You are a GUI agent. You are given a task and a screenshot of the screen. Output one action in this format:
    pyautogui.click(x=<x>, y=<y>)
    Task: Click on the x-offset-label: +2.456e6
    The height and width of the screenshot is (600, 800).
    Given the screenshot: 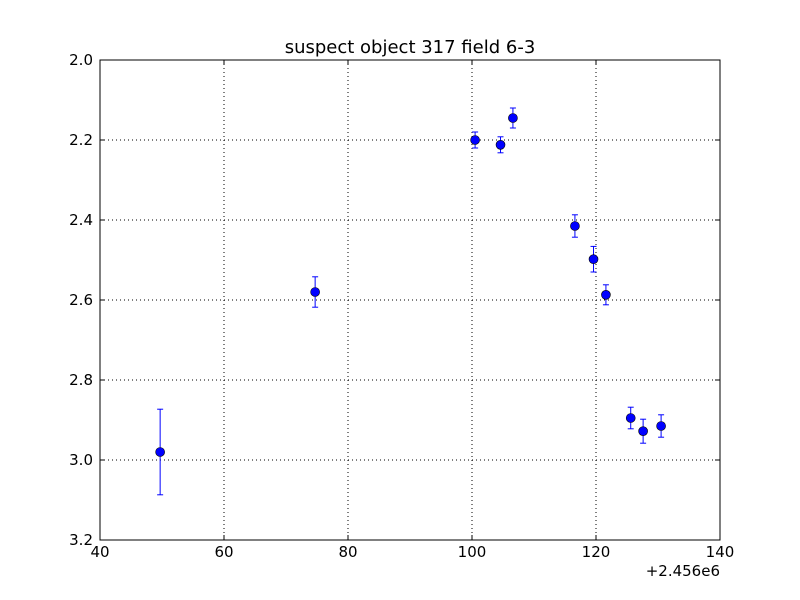 What is the action you would take?
    pyautogui.click(x=683, y=571)
    